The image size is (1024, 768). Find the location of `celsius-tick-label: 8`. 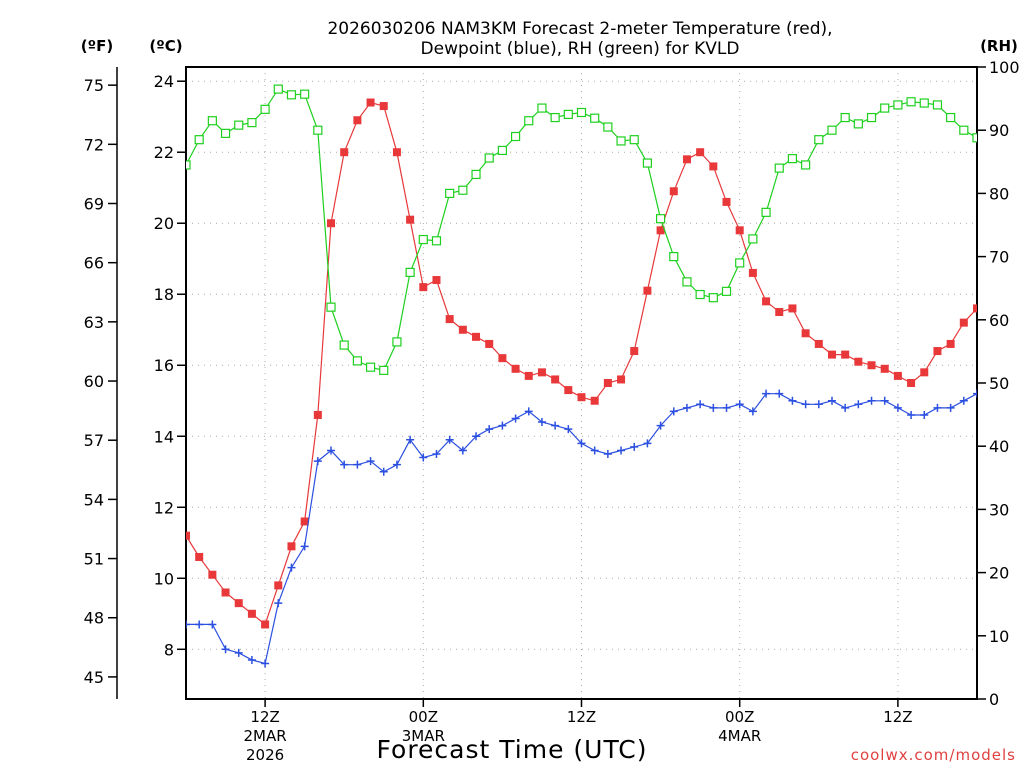

celsius-tick-label: 8 is located at coordinates (169, 649).